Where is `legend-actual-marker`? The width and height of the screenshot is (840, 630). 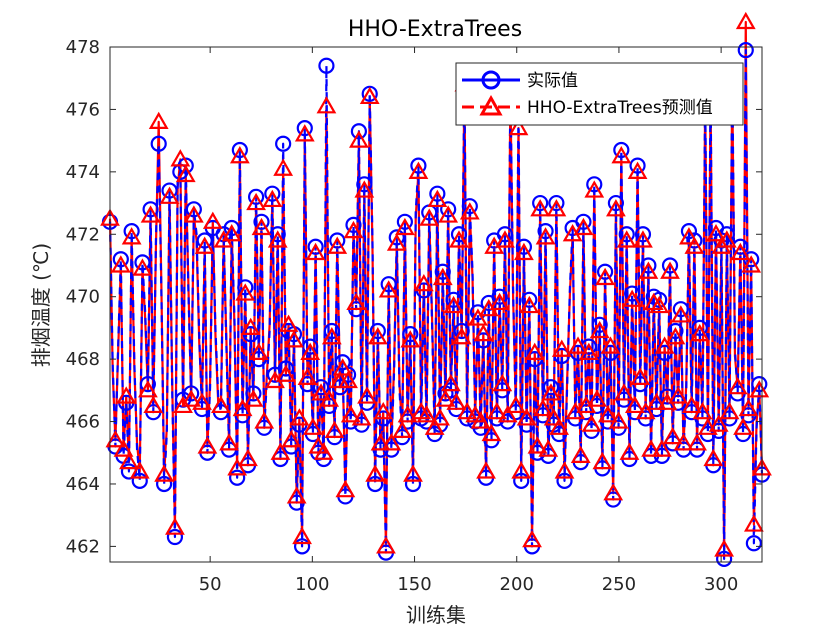
legend-actual-marker is located at coordinates (491, 80).